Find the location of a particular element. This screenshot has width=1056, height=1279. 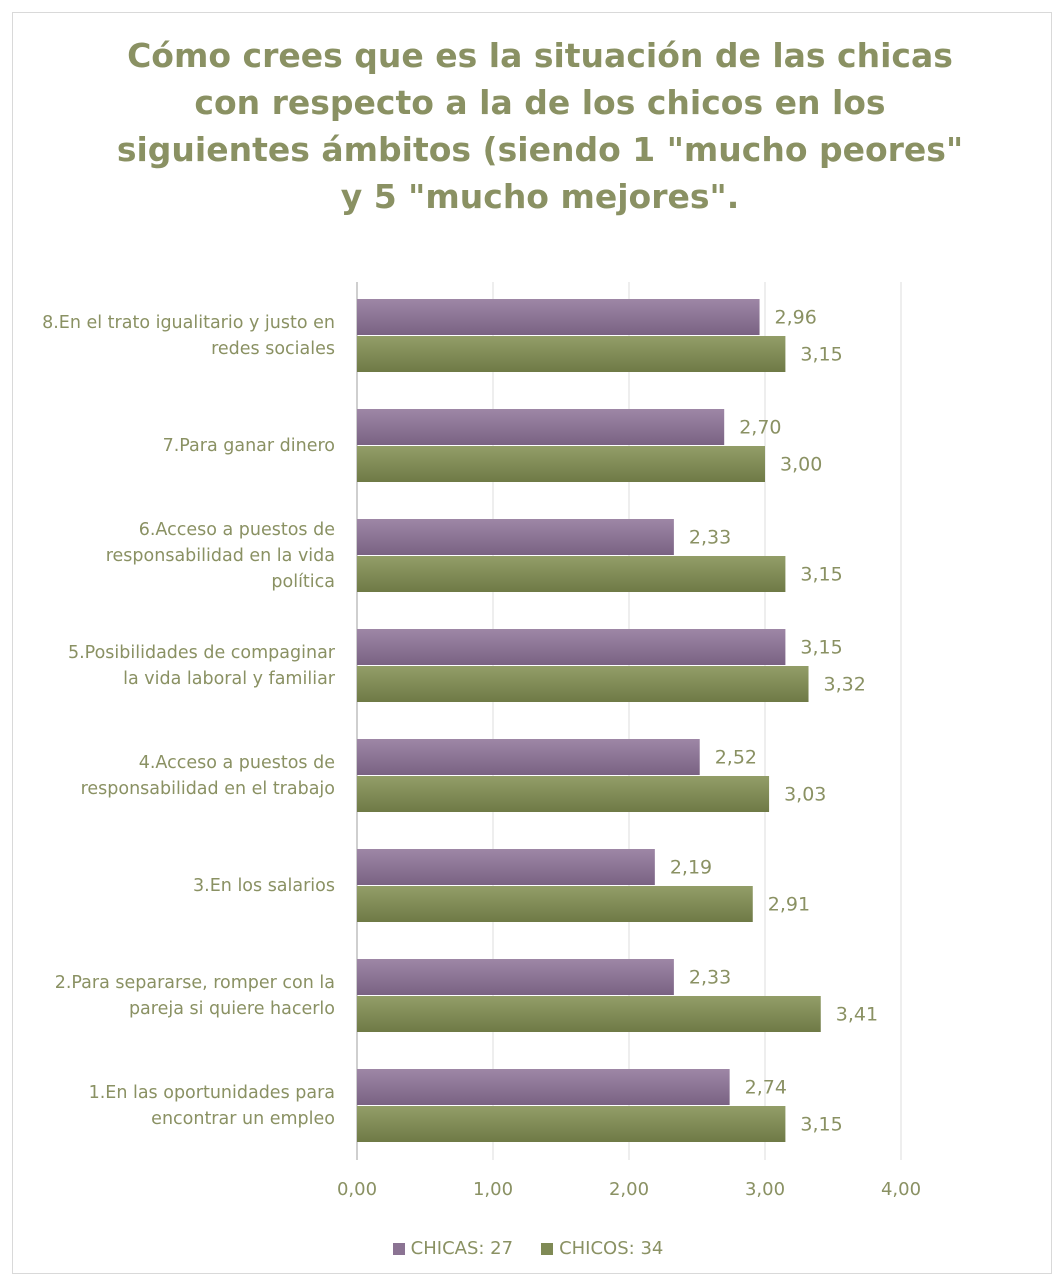

legend-label-chicos: CHICOS: 34 is located at coordinates (611, 1248).